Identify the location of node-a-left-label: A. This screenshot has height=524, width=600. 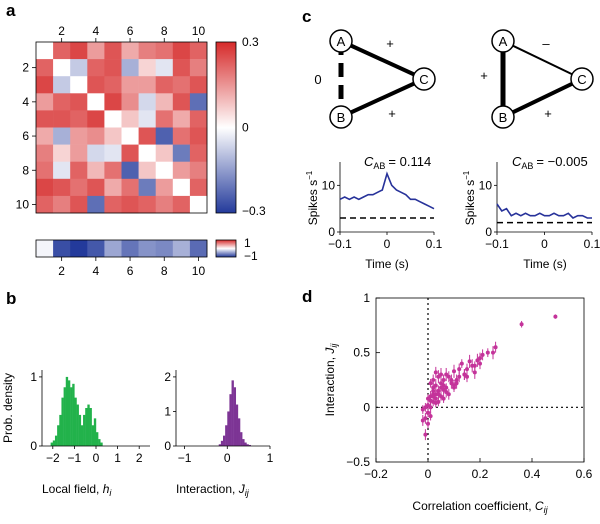
(341, 41).